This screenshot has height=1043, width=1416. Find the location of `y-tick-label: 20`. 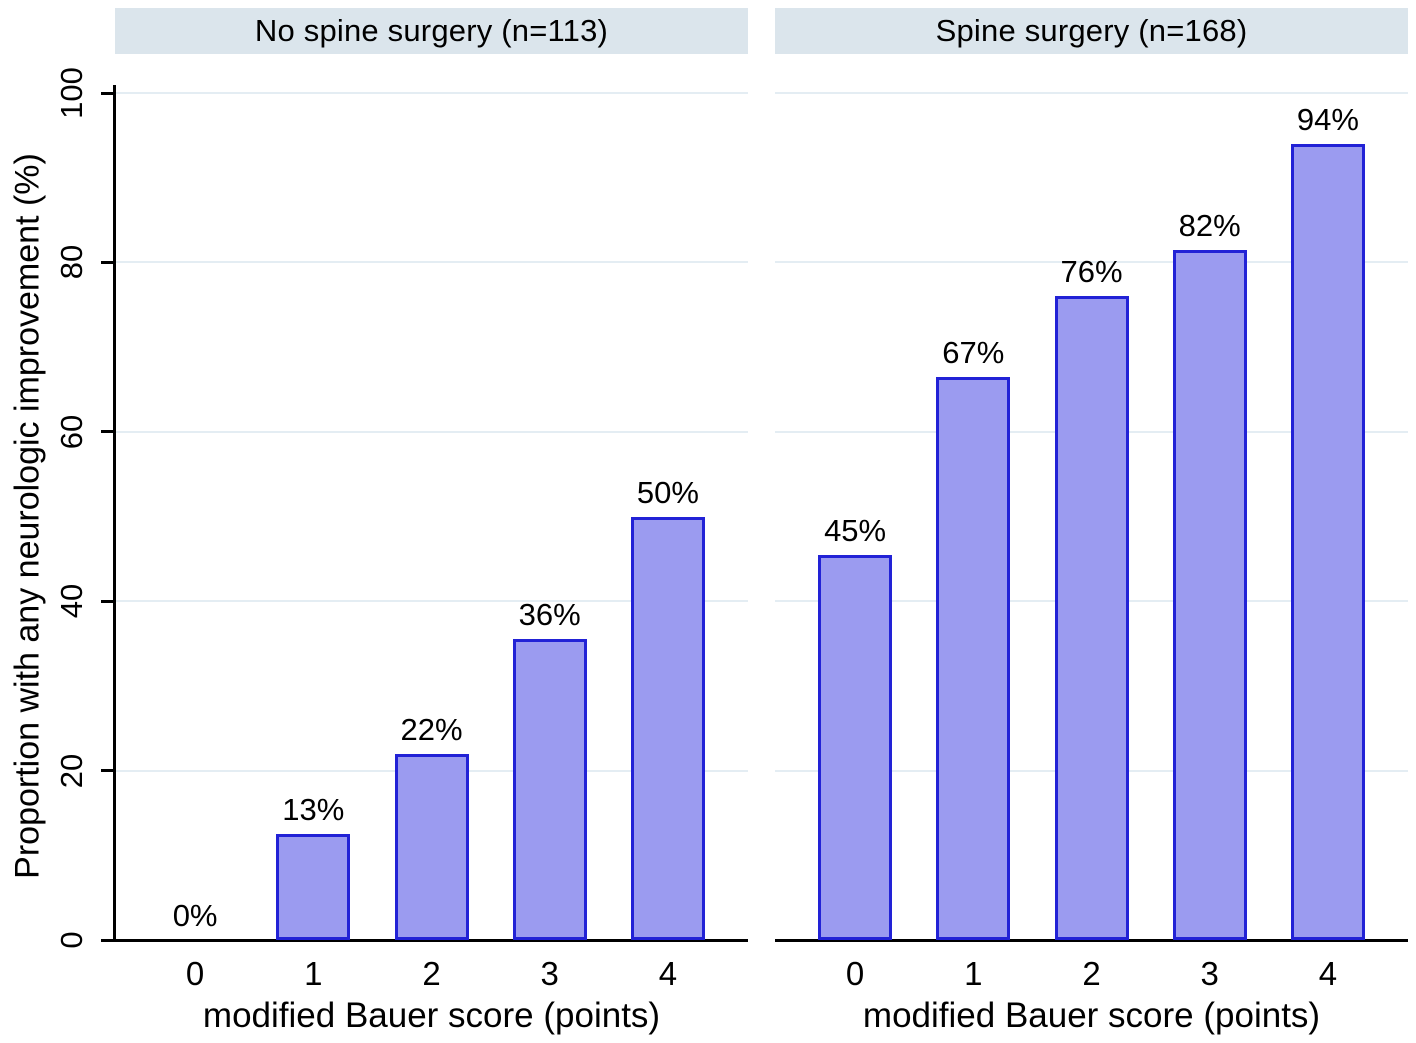

y-tick-label: 20 is located at coordinates (71, 770).